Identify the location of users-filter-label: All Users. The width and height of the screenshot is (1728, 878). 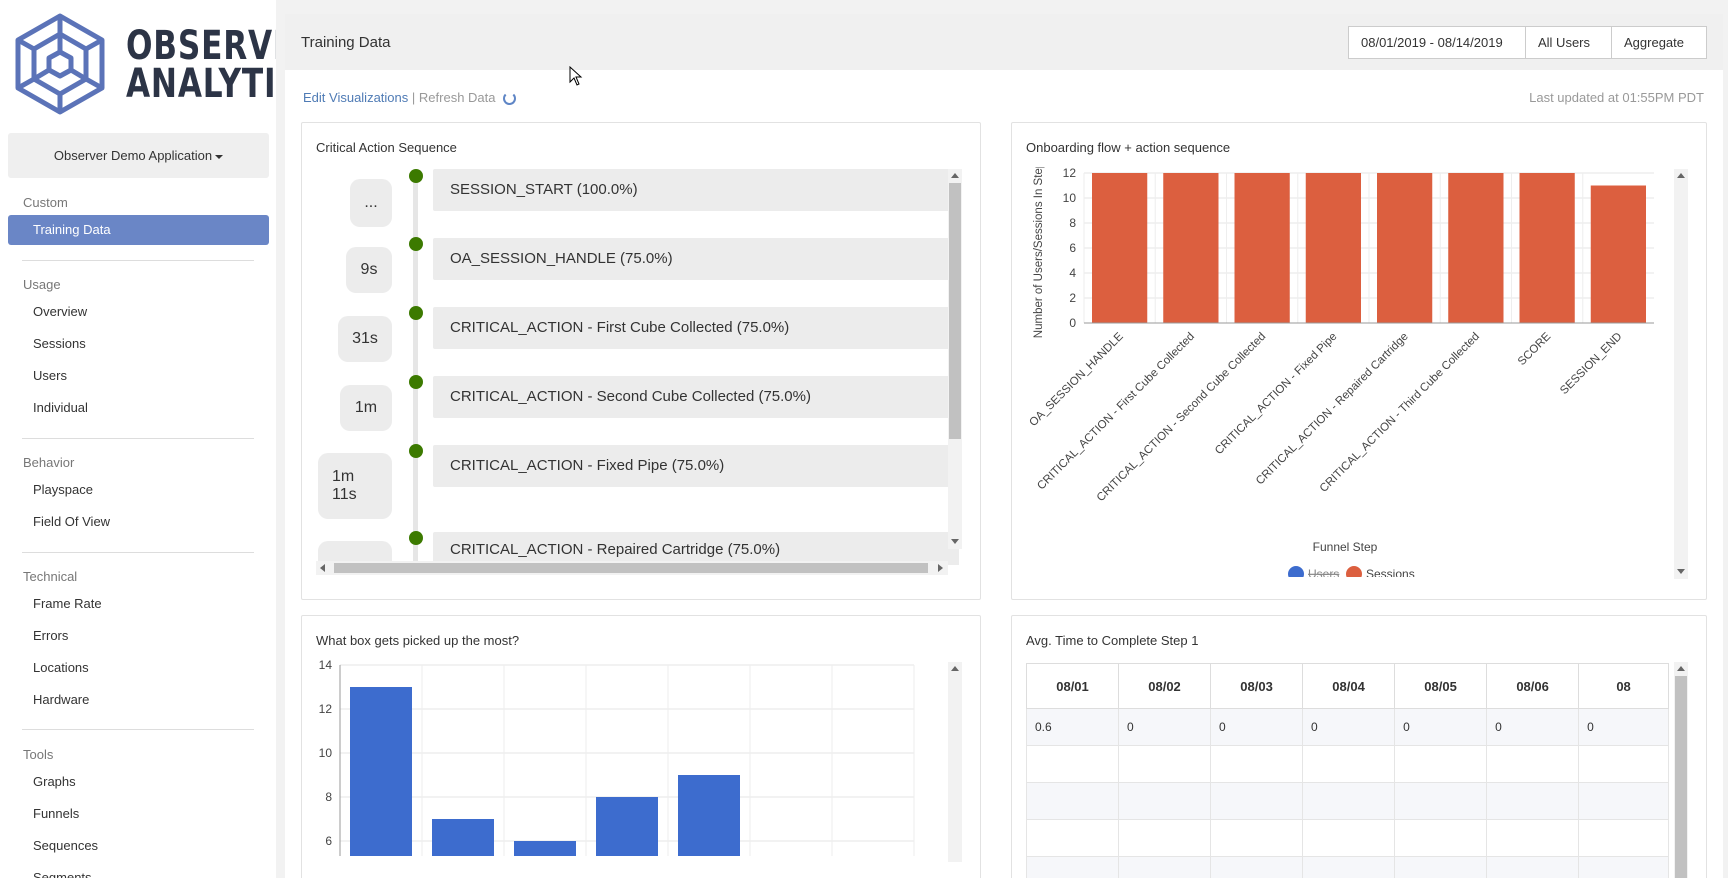
(1564, 42).